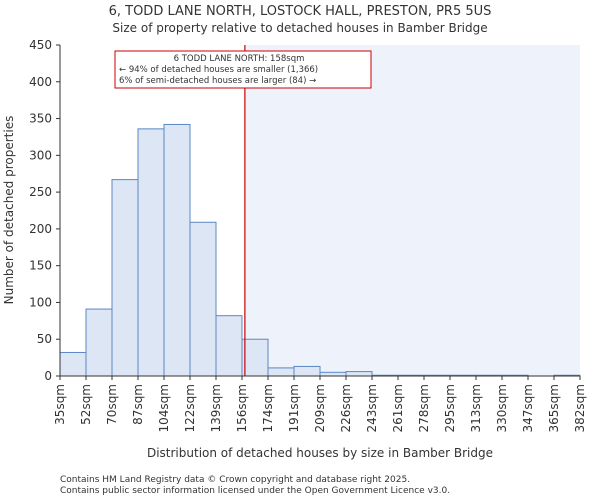  I want to click on y-tick-label: 250, so click(40, 192).